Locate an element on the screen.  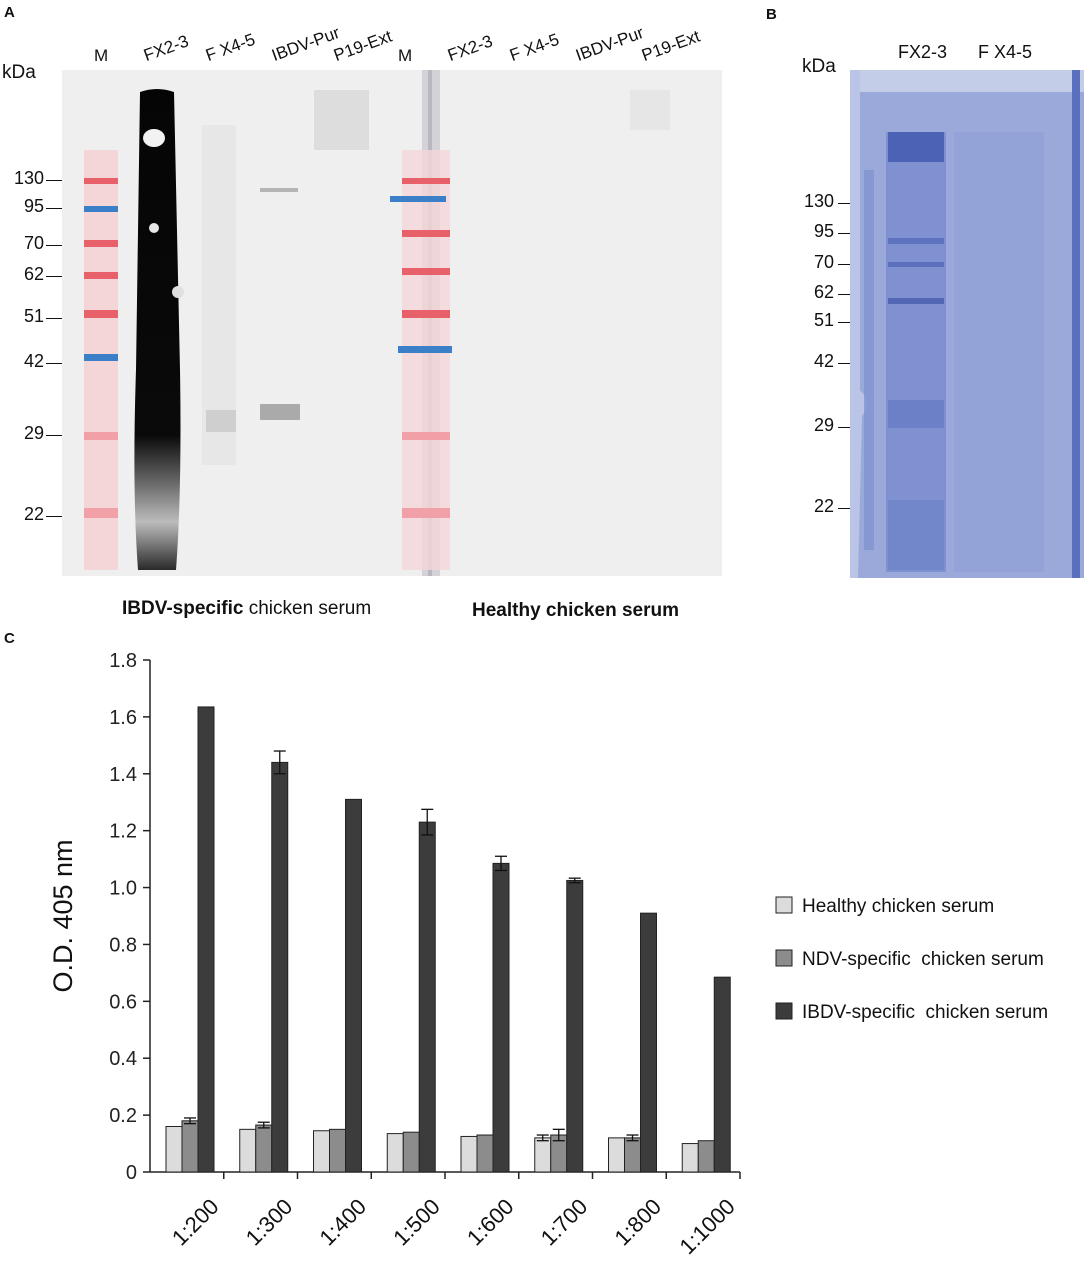
panel-a-letter: A is located at coordinates (9, 12).